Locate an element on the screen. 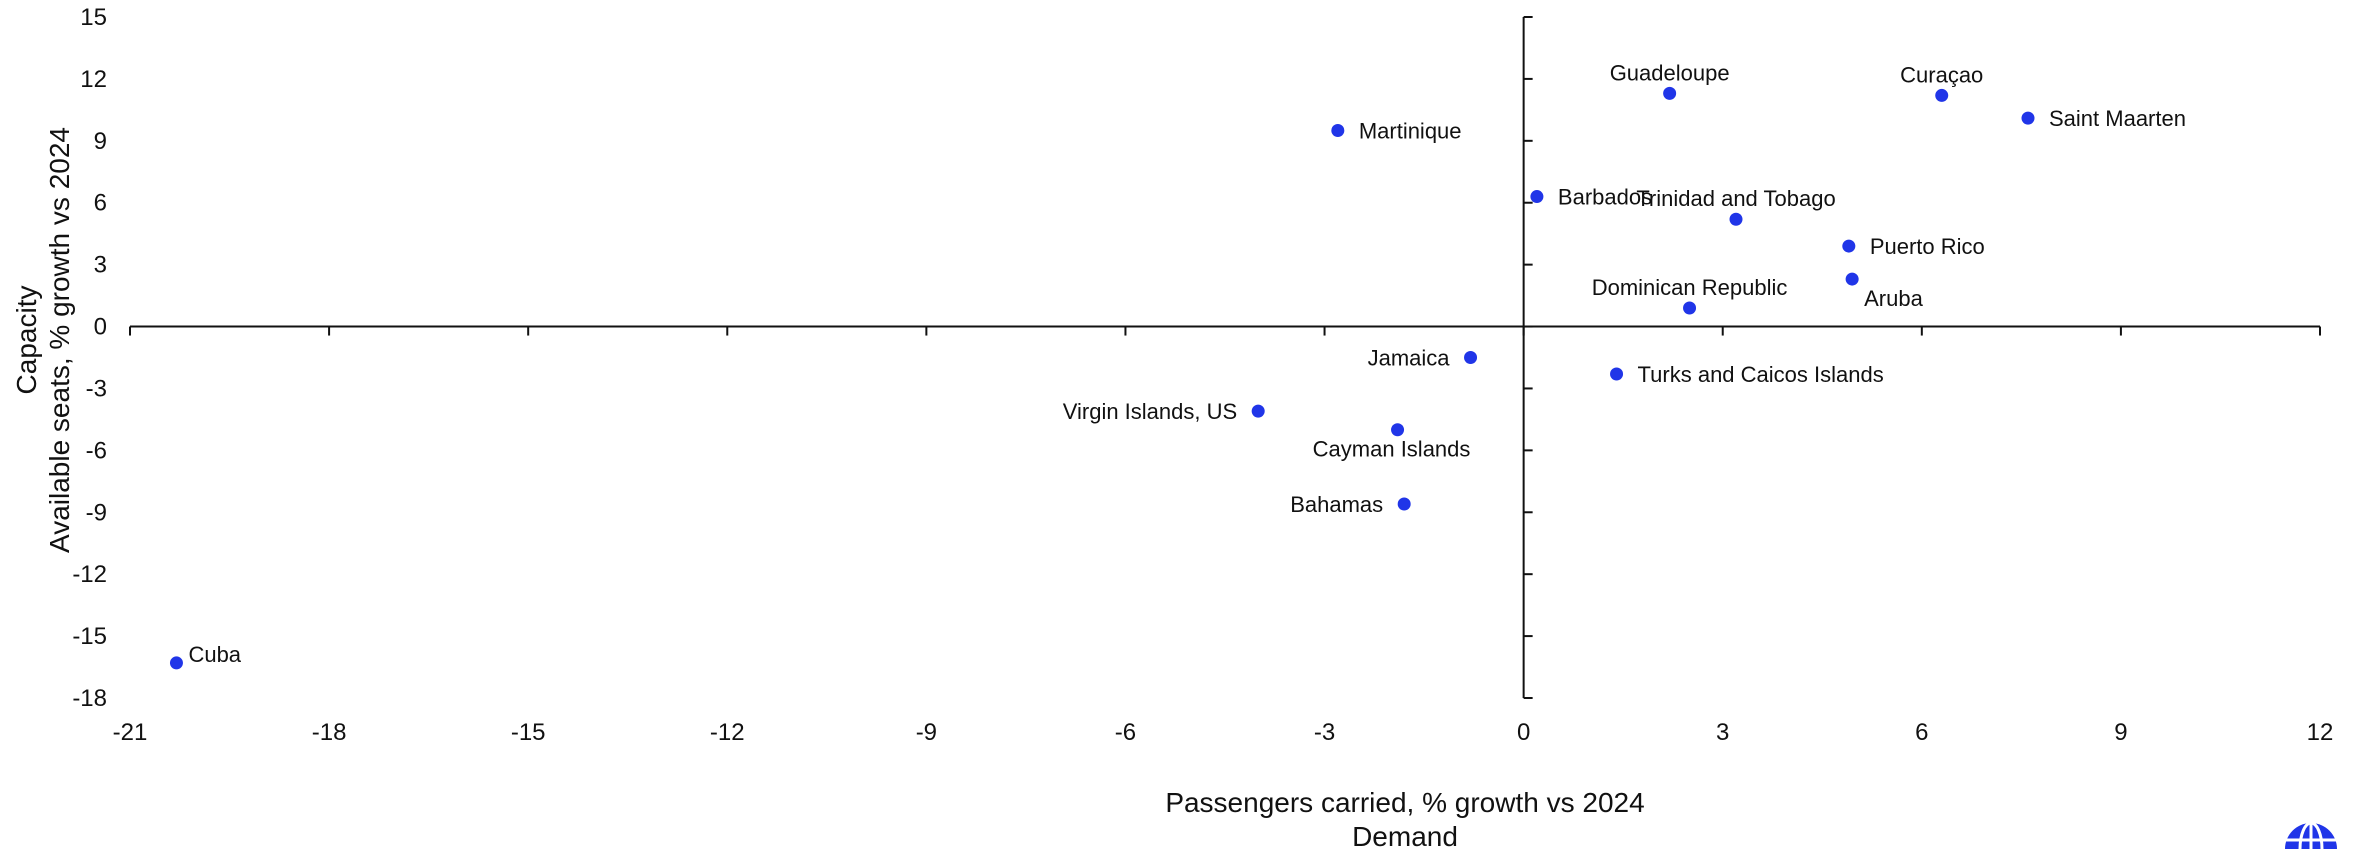 The height and width of the screenshot is (849, 2359). point-label: Puerto Rico is located at coordinates (1927, 246).